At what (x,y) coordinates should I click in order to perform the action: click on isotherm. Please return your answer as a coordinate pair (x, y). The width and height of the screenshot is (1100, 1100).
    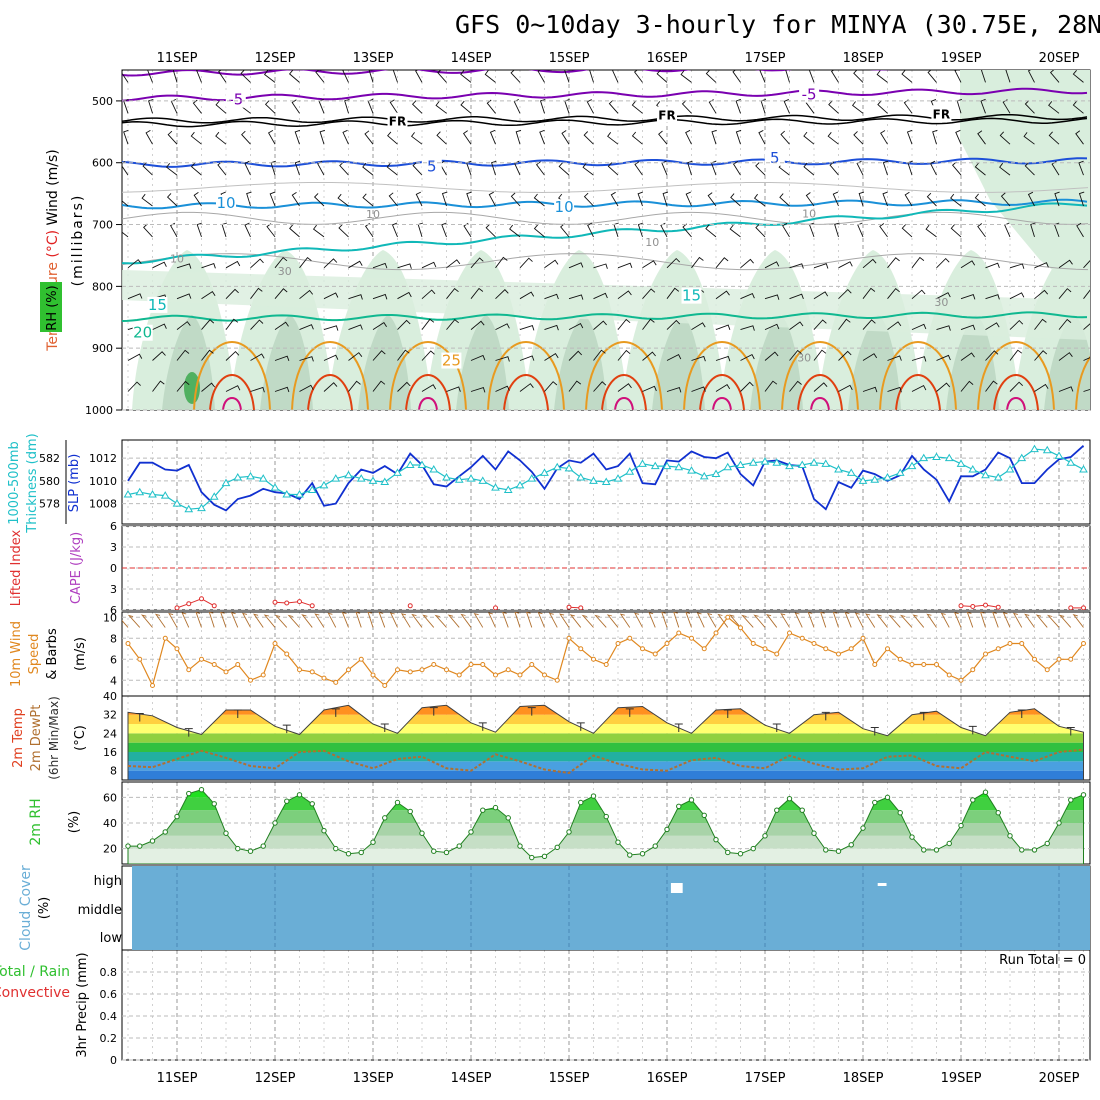
    Looking at the image, I should click on (605, 118).